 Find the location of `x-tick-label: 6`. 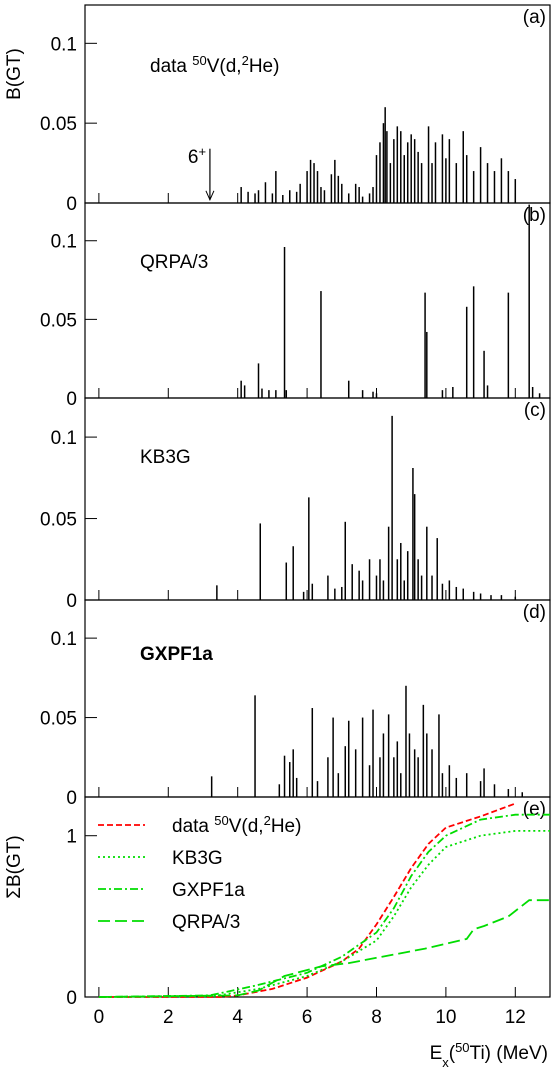

x-tick-label: 6 is located at coordinates (307, 1017).